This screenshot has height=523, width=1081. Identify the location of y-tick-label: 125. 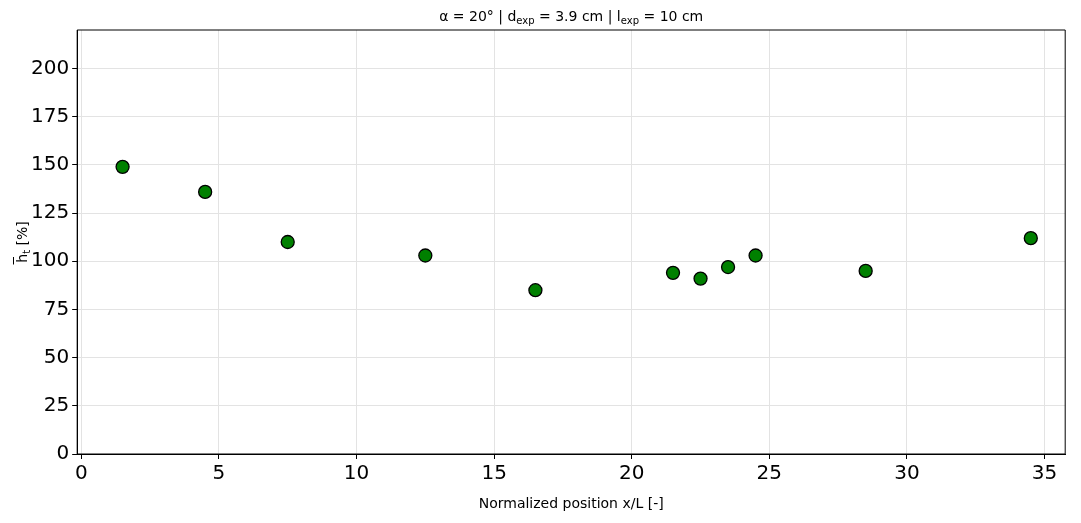
(50, 211).